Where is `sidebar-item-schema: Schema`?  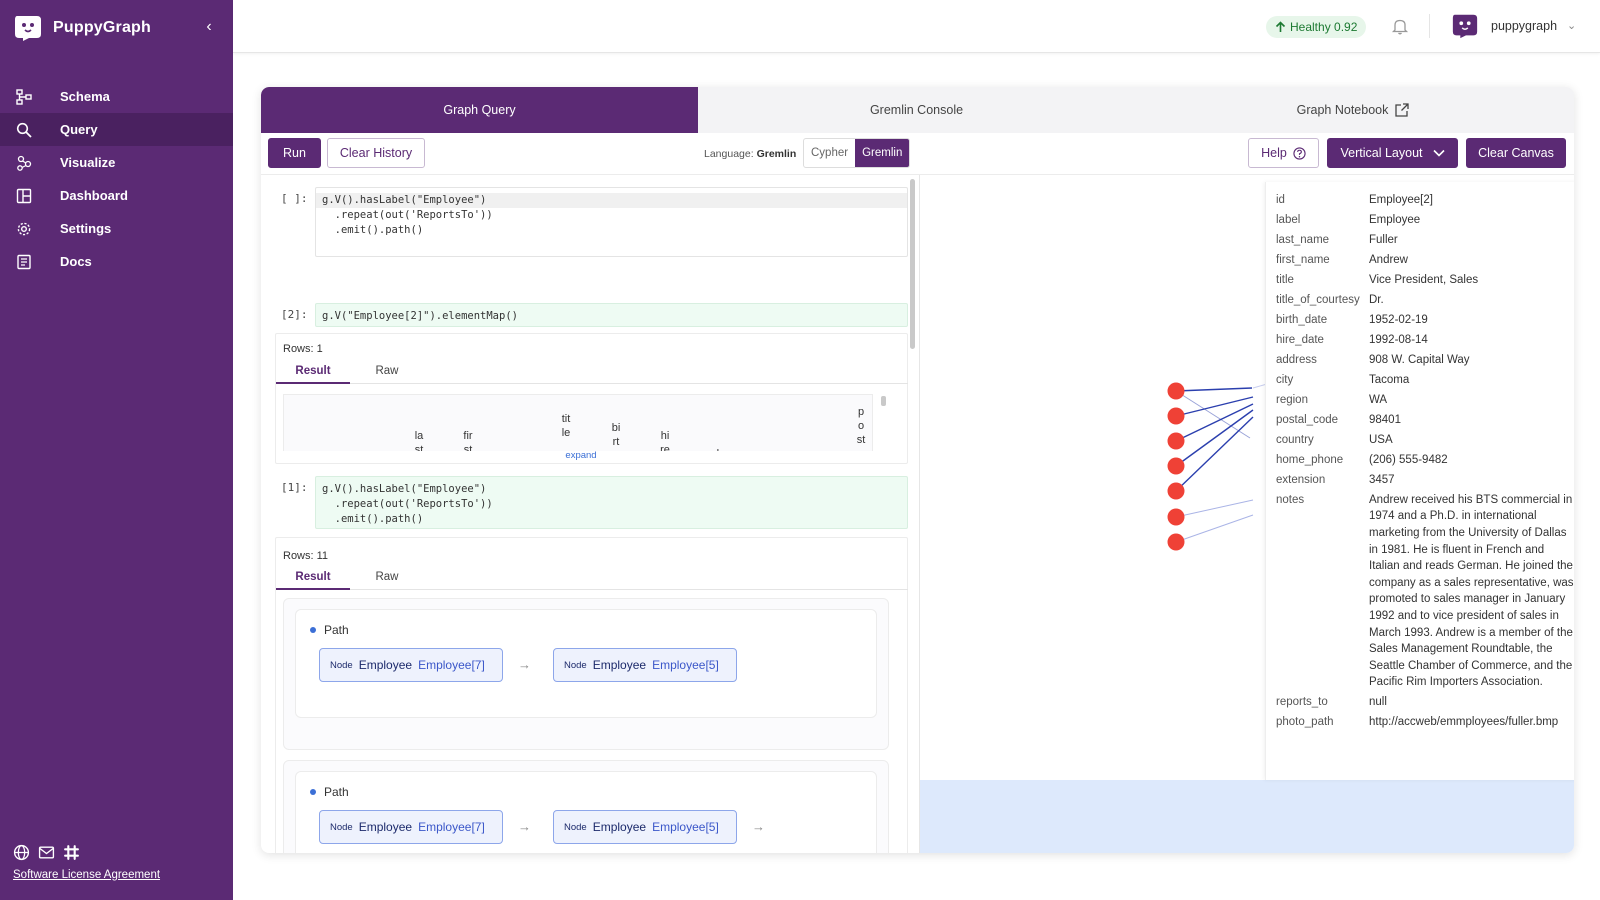
sidebar-item-schema: Schema is located at coordinates (116, 96).